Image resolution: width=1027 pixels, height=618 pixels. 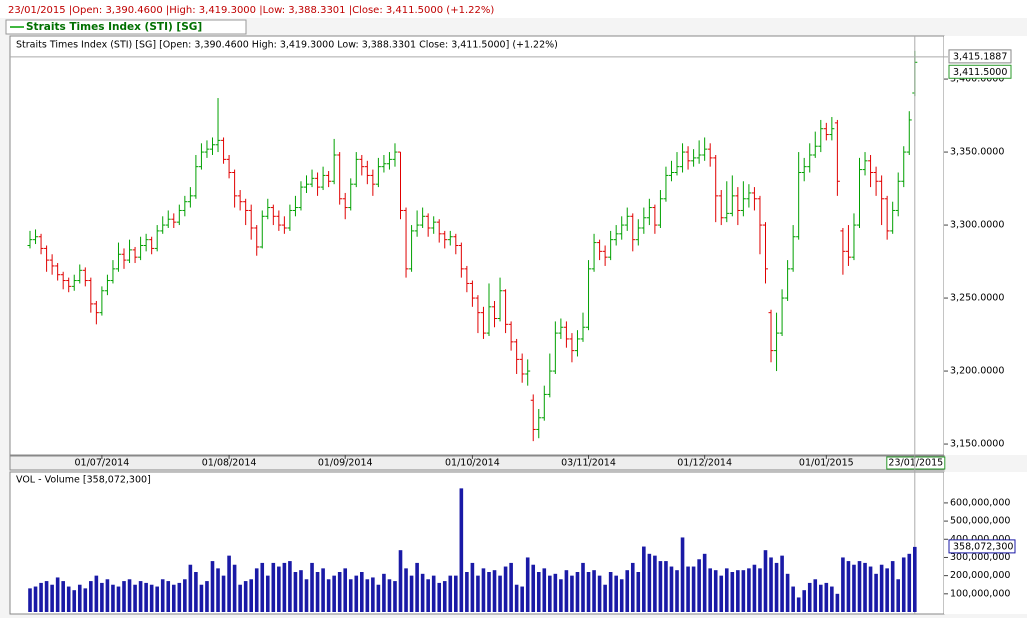 What do you see at coordinates (977, 371) in the screenshot?
I see `y-tick-label: 3,200.0000` at bounding box center [977, 371].